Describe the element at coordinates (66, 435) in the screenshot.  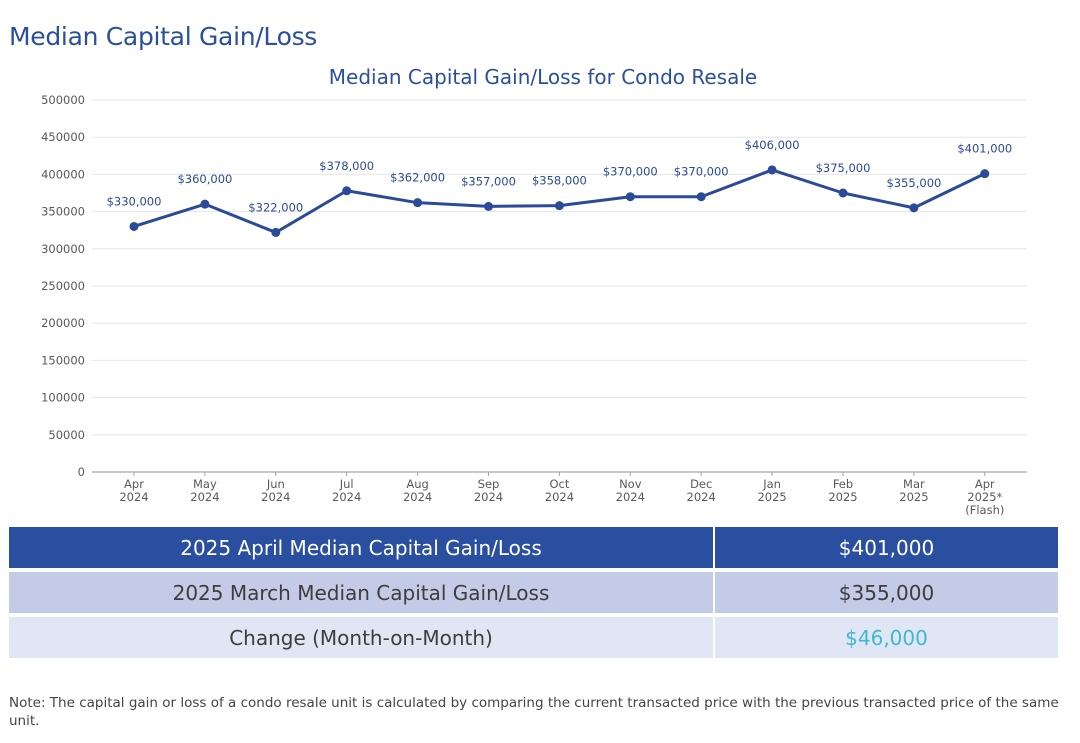
I see `y-tick-label: 50000` at that location.